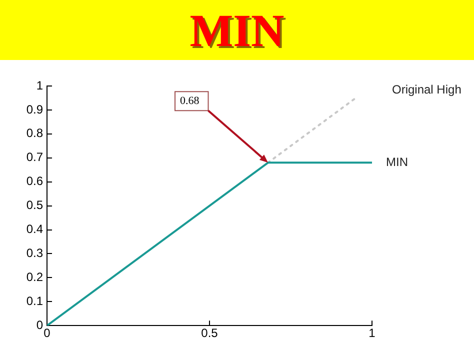 The image size is (474, 355). I want to click on annotation: 0.68, so click(190, 101).